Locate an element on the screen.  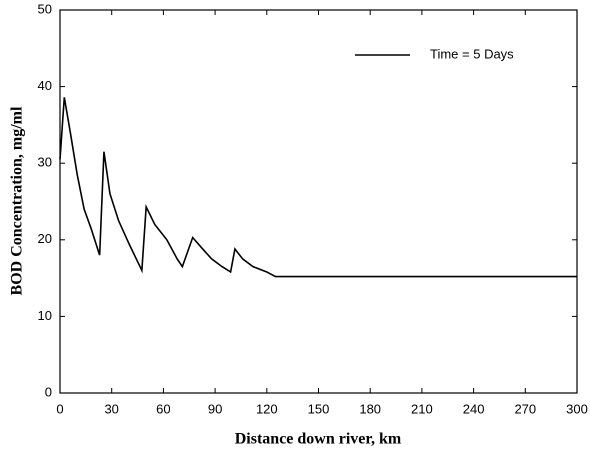
x-tick-label: 90 is located at coordinates (215, 408).